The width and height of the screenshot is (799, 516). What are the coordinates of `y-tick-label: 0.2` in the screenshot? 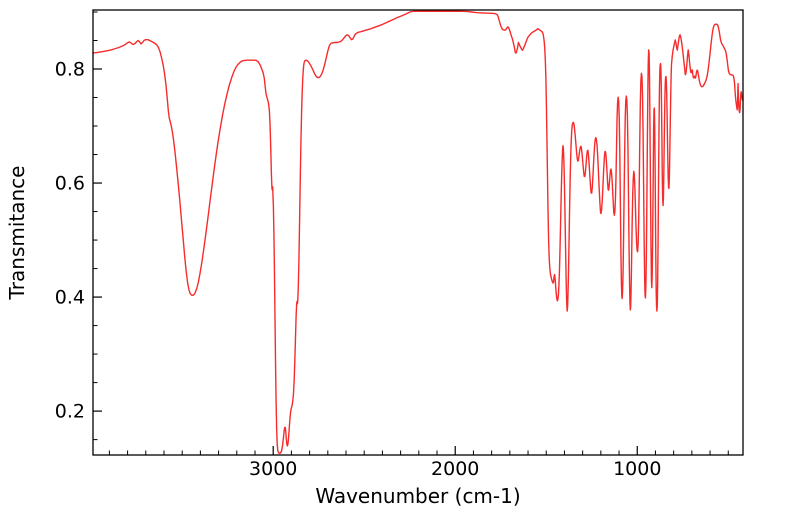 It's located at (70, 412).